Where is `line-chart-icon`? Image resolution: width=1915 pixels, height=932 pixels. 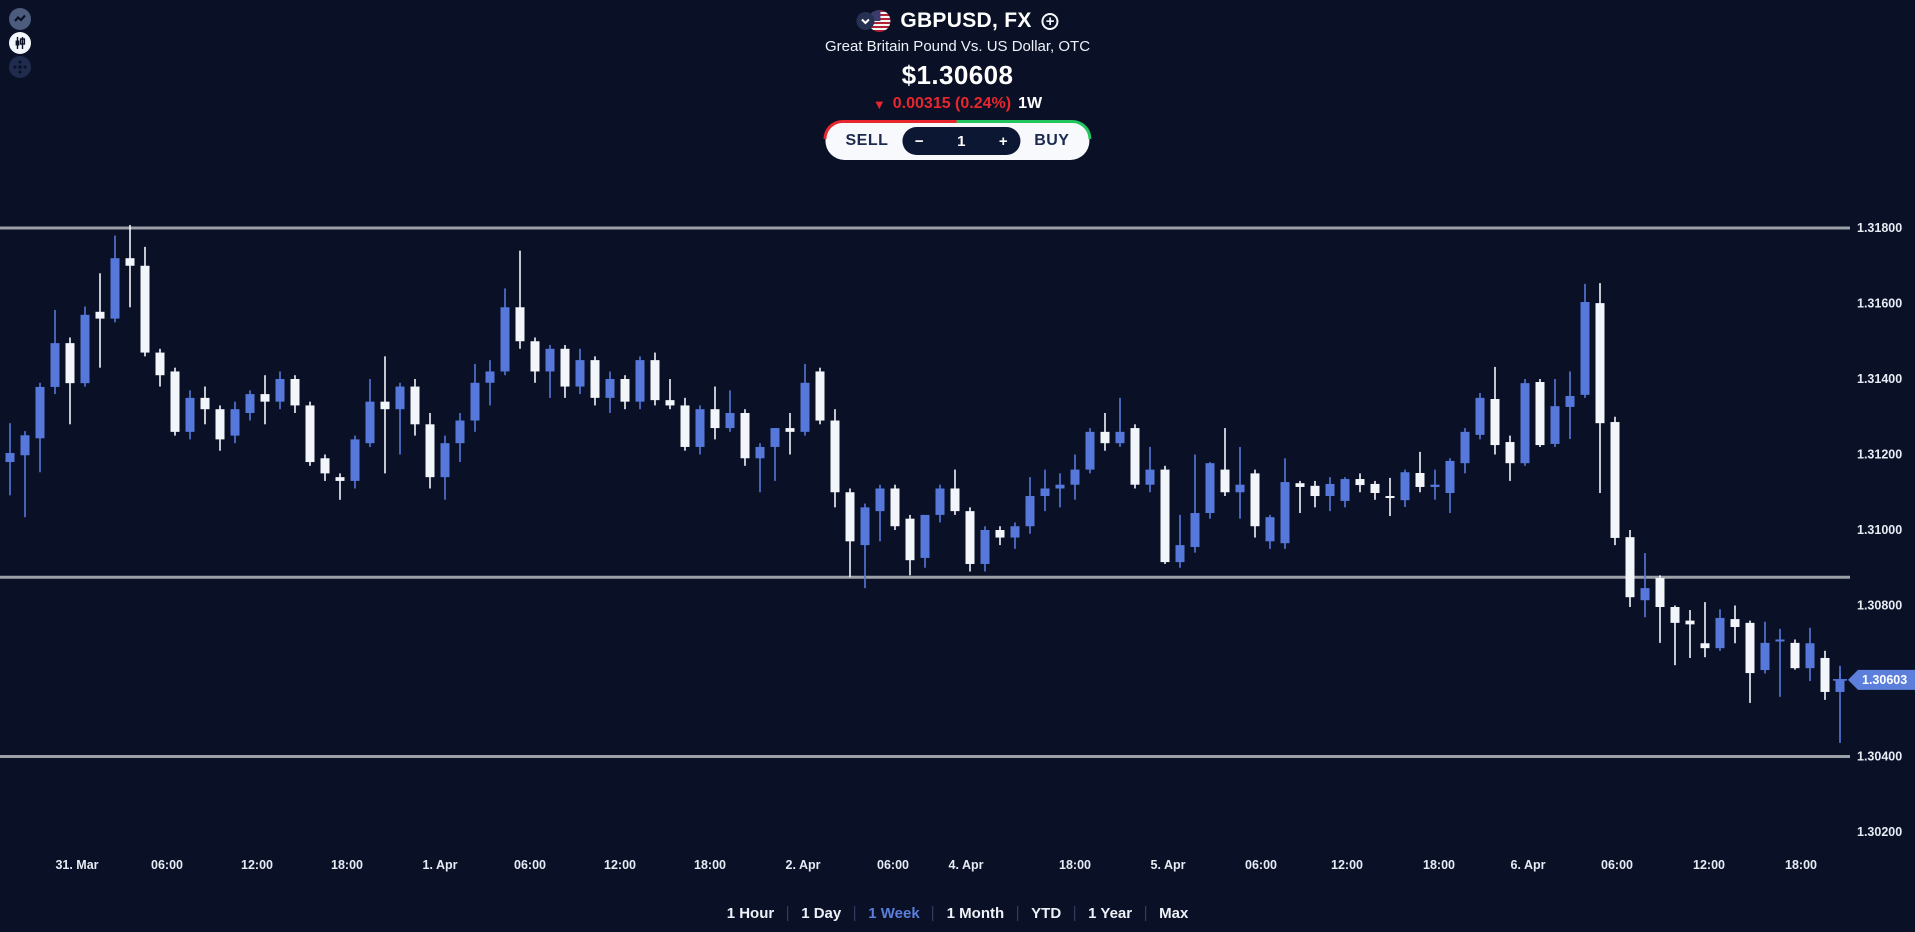
line-chart-icon is located at coordinates (20, 19).